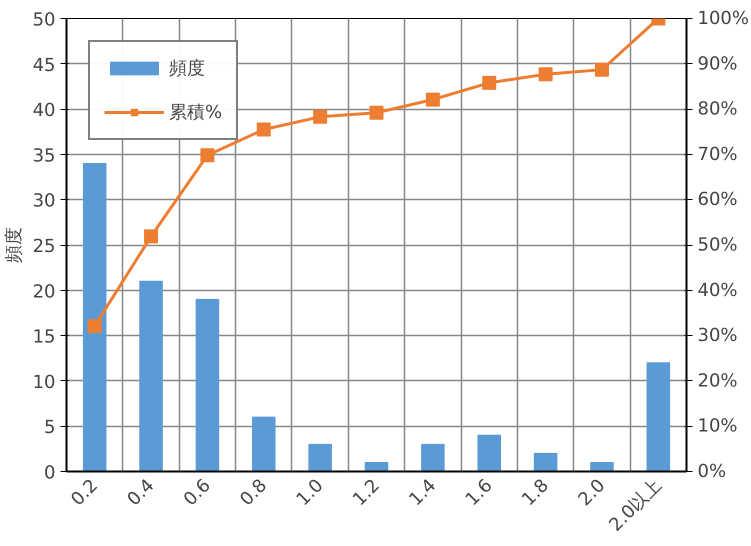 This screenshot has height=546, width=751. I want to click on y2-tick-label: 90%, so click(718, 63).